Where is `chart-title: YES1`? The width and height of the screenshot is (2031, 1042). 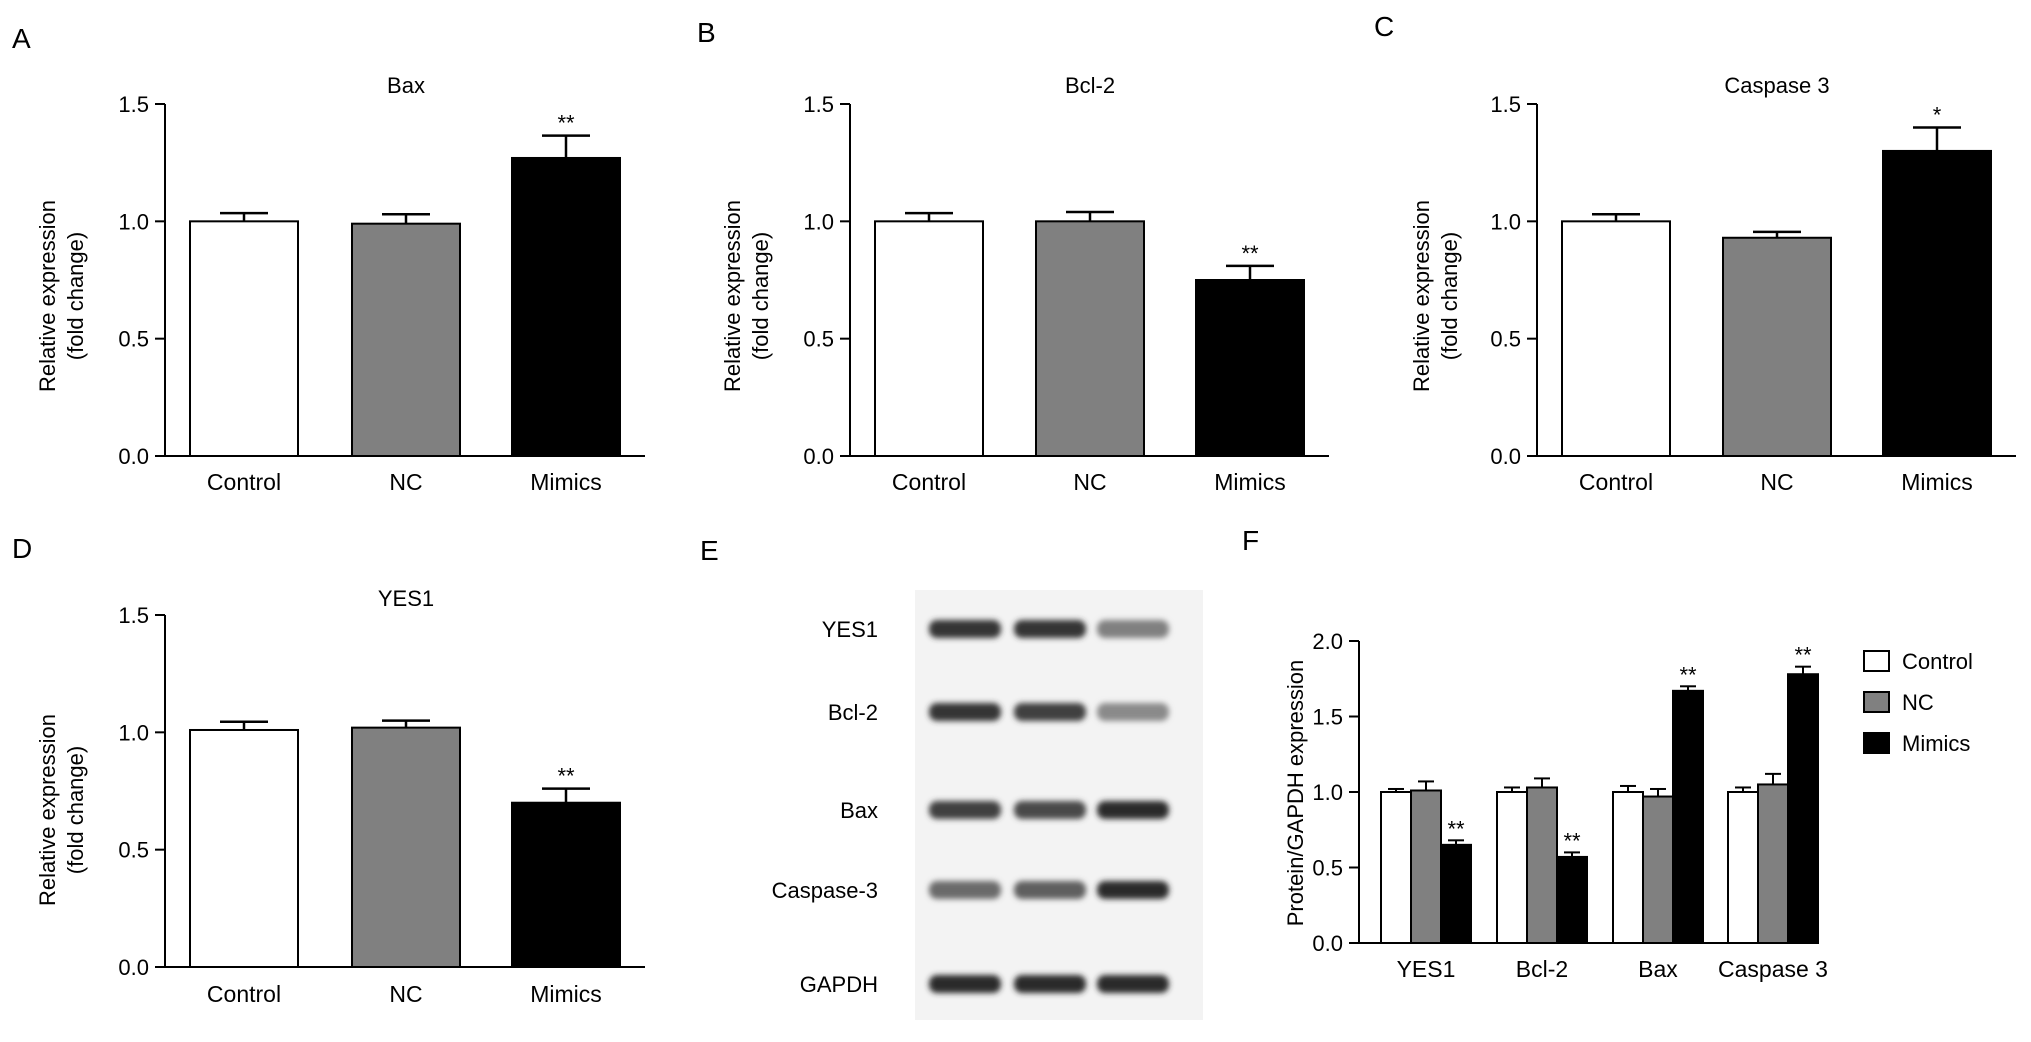
chart-title: YES1 is located at coordinates (406, 598).